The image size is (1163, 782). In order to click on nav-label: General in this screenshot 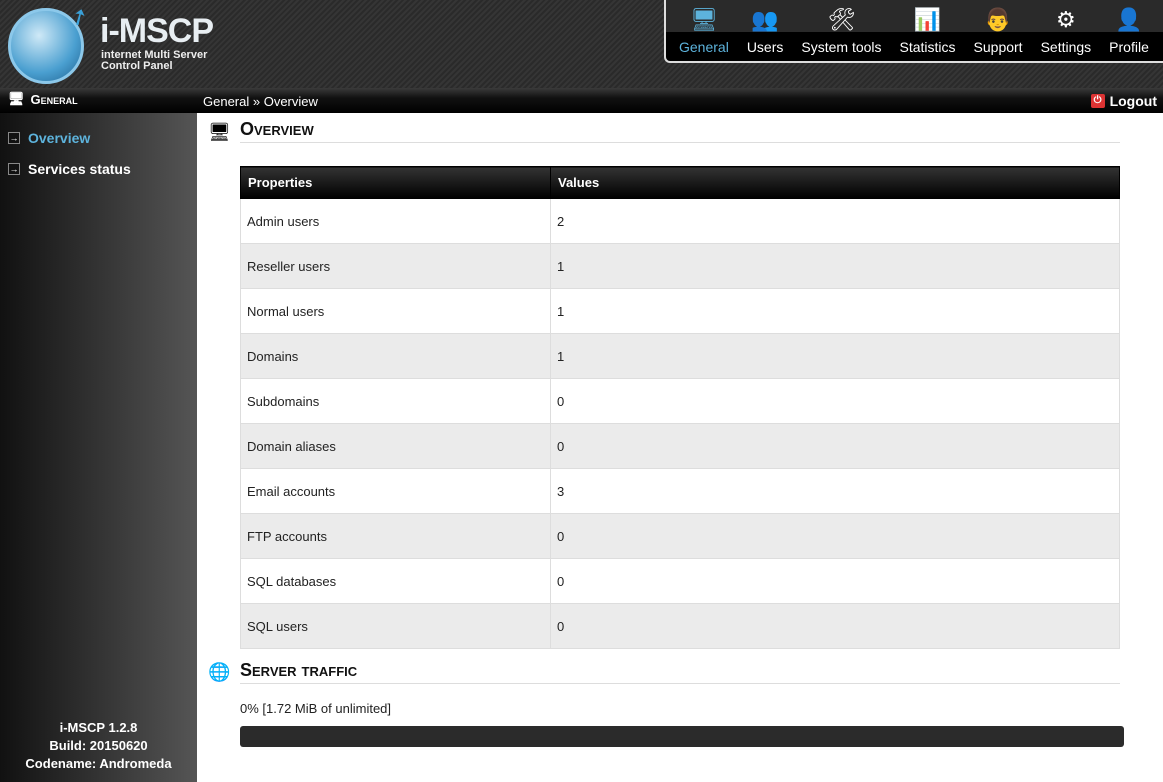, I will do `click(704, 47)`.